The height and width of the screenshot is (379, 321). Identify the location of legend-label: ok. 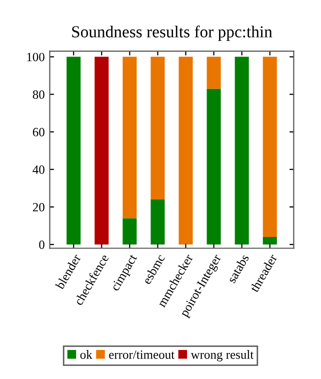
(86, 354).